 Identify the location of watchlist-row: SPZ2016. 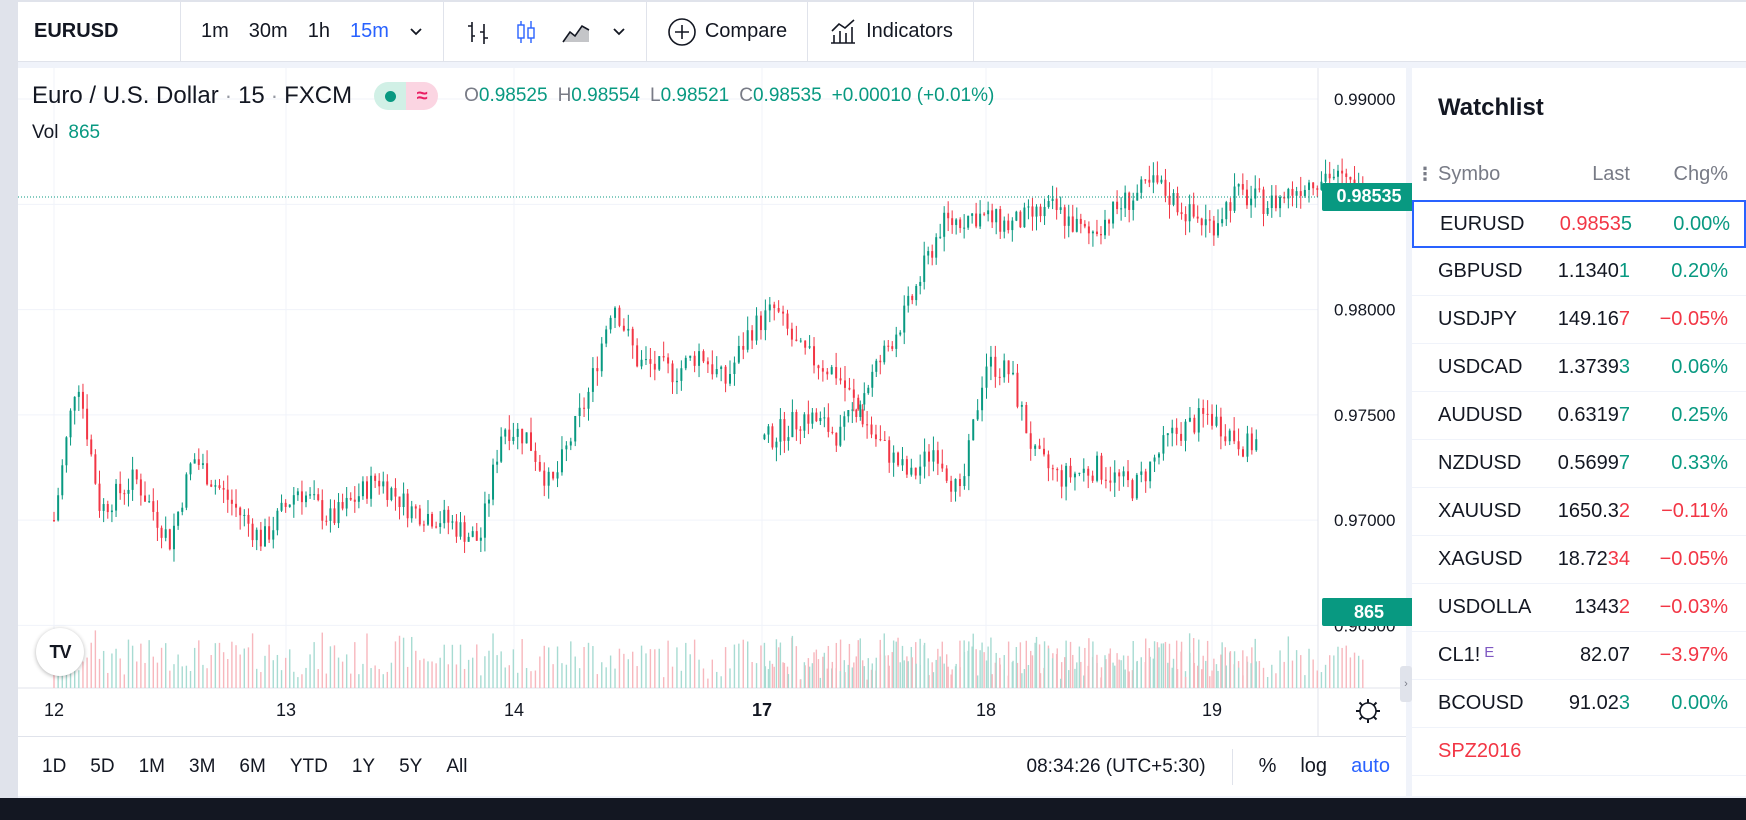
(1579, 752).